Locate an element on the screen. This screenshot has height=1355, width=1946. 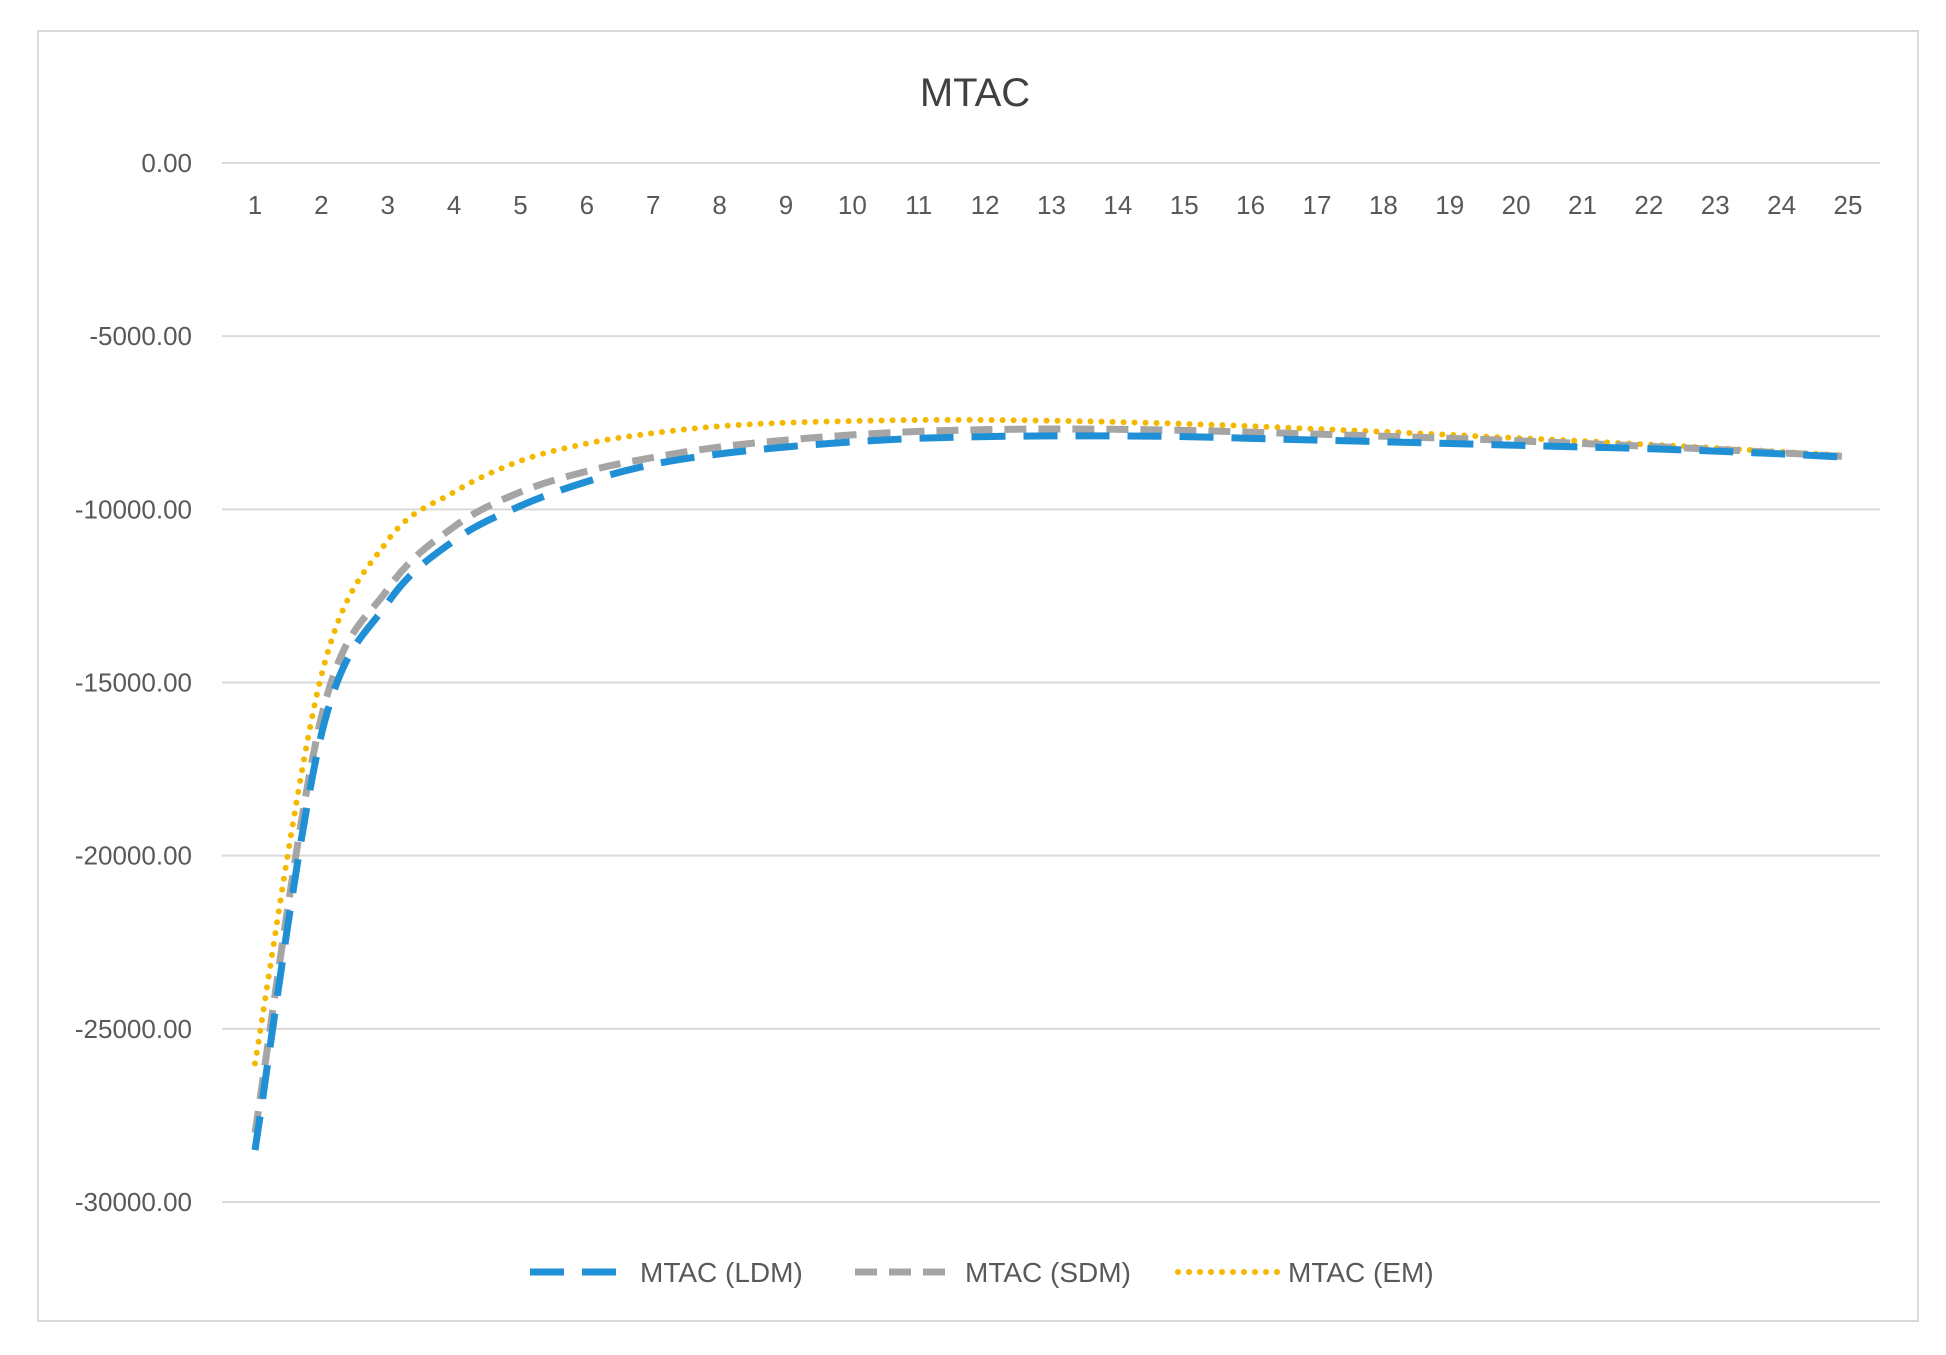
x-tick-label: 14 is located at coordinates (1117, 205).